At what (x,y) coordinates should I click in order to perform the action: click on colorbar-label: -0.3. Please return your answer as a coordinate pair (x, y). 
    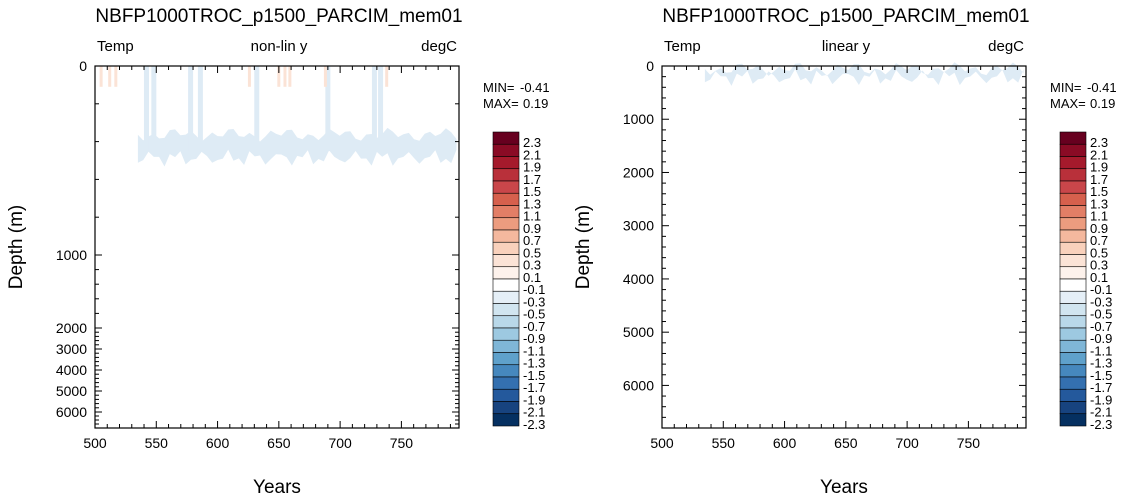
    Looking at the image, I should click on (534, 301).